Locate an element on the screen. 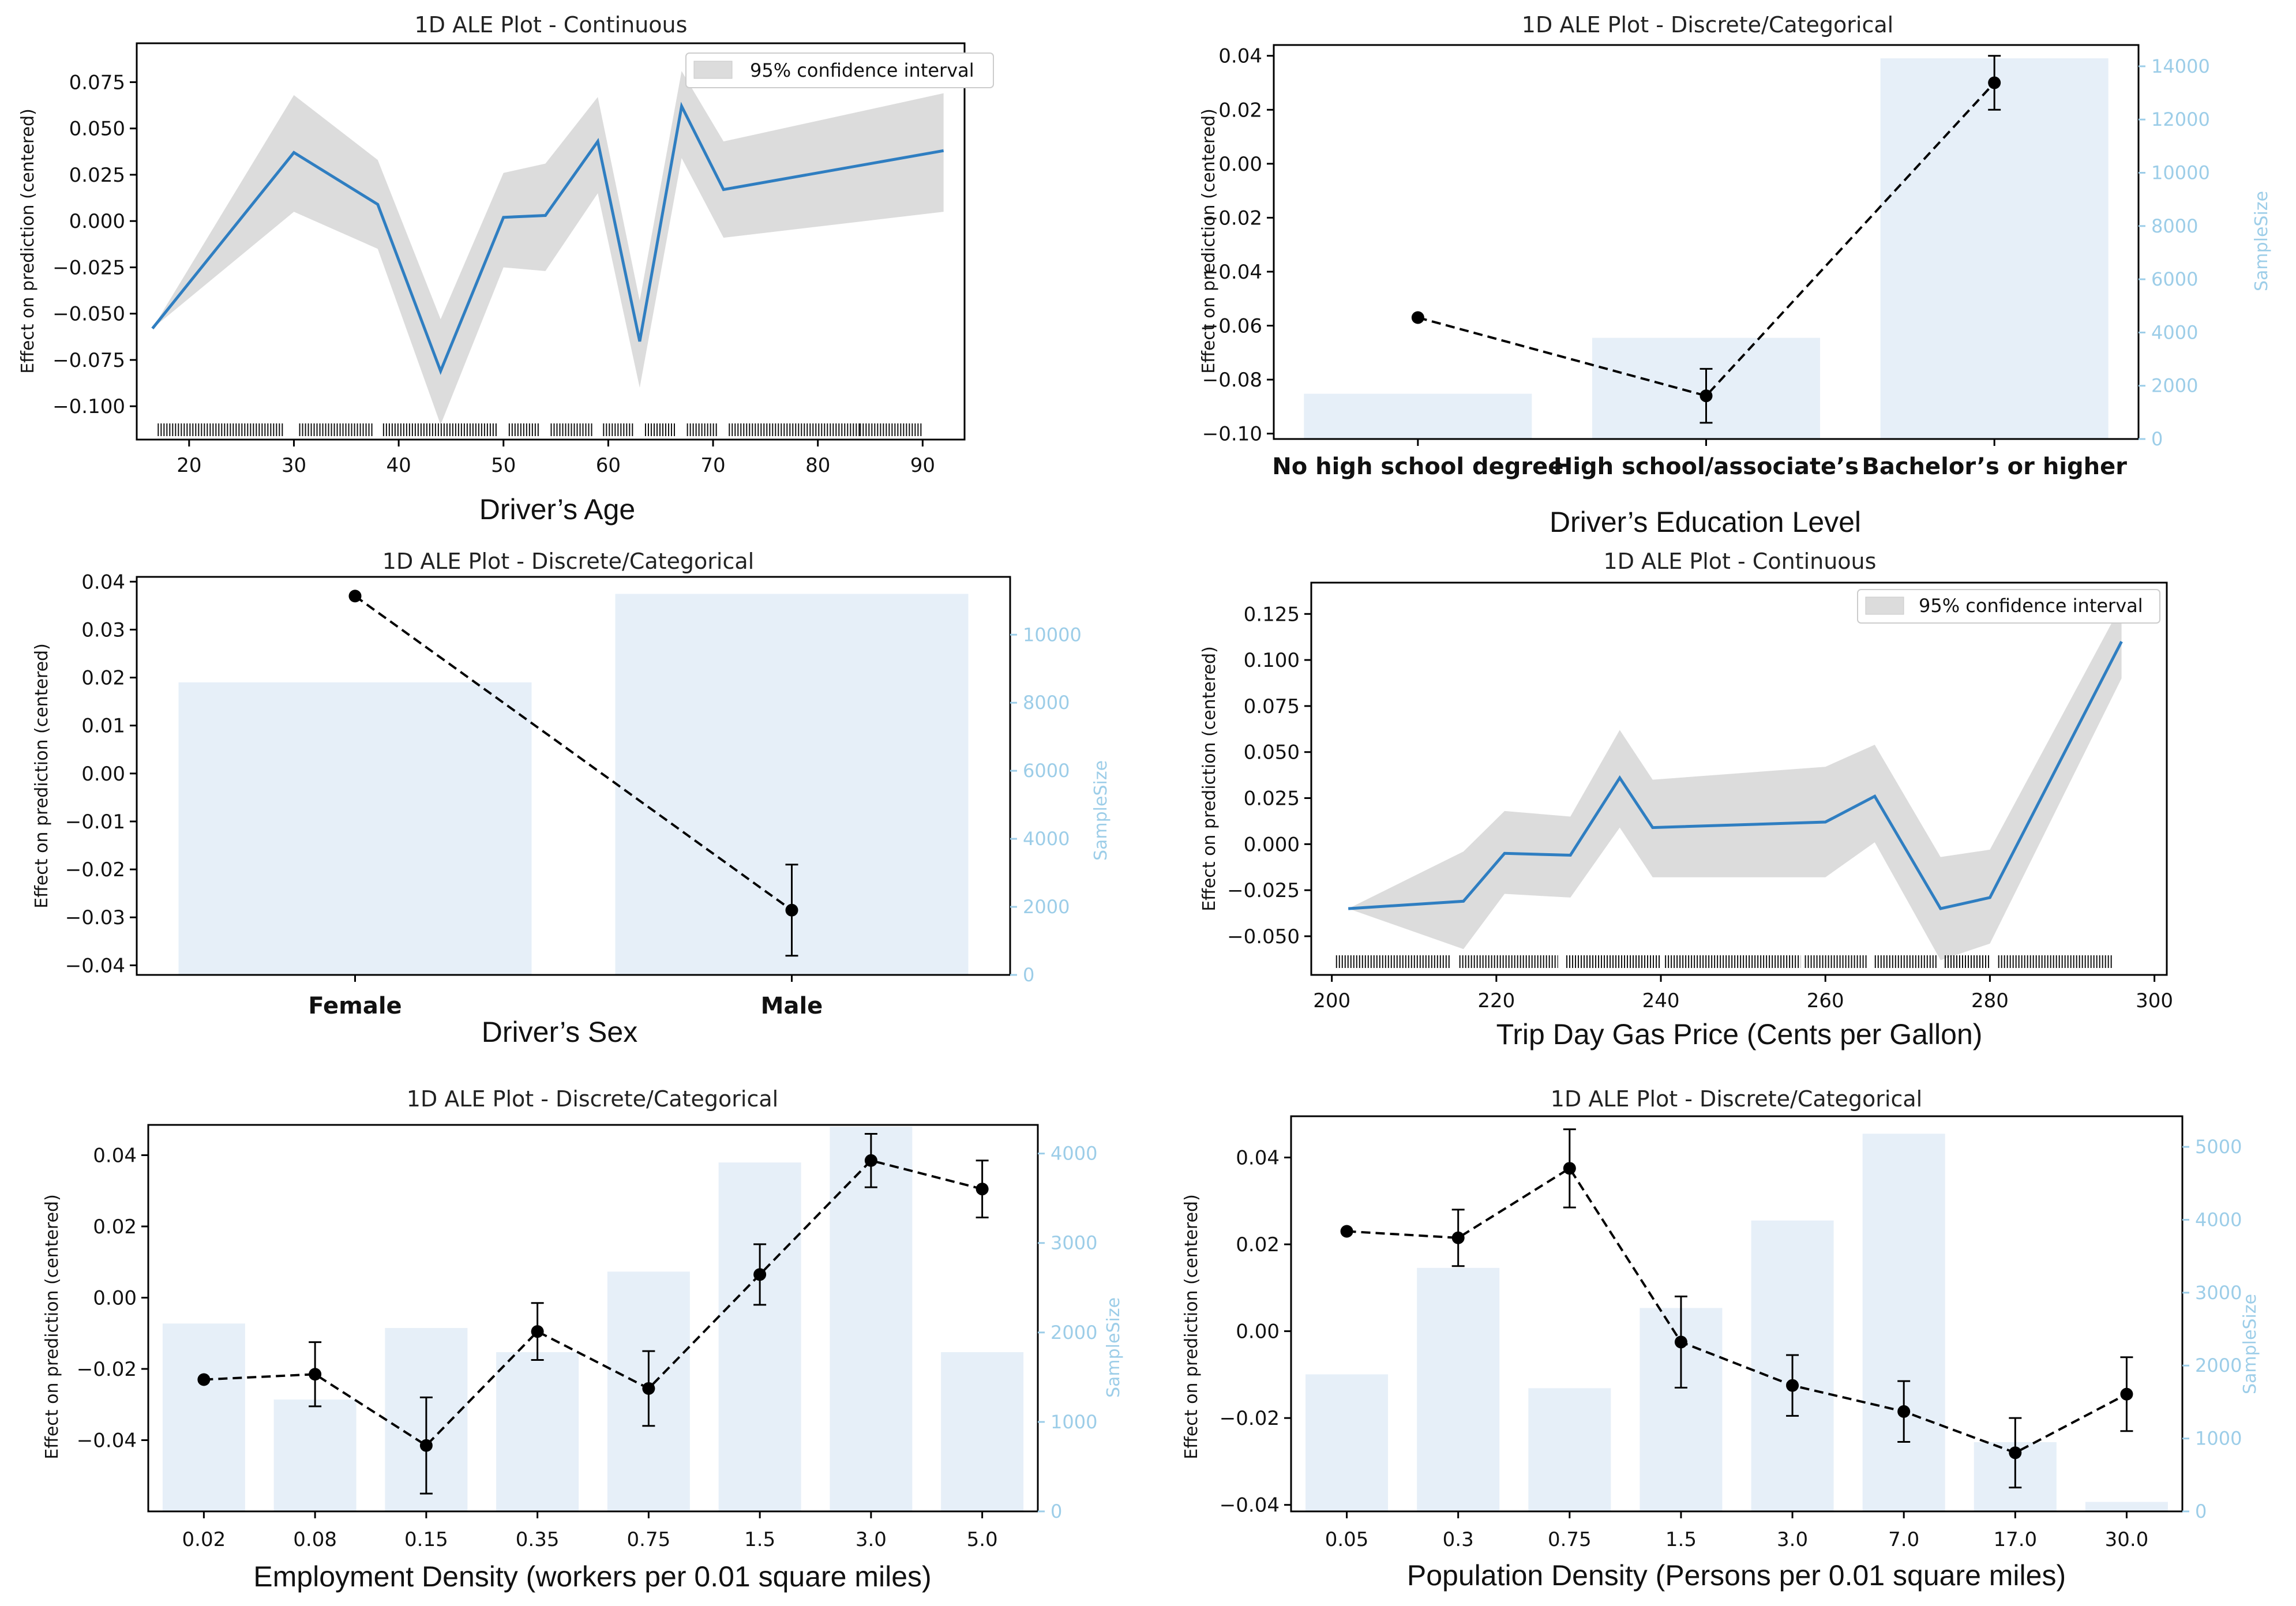  y-tick-label: −0.06 is located at coordinates (1232, 326).